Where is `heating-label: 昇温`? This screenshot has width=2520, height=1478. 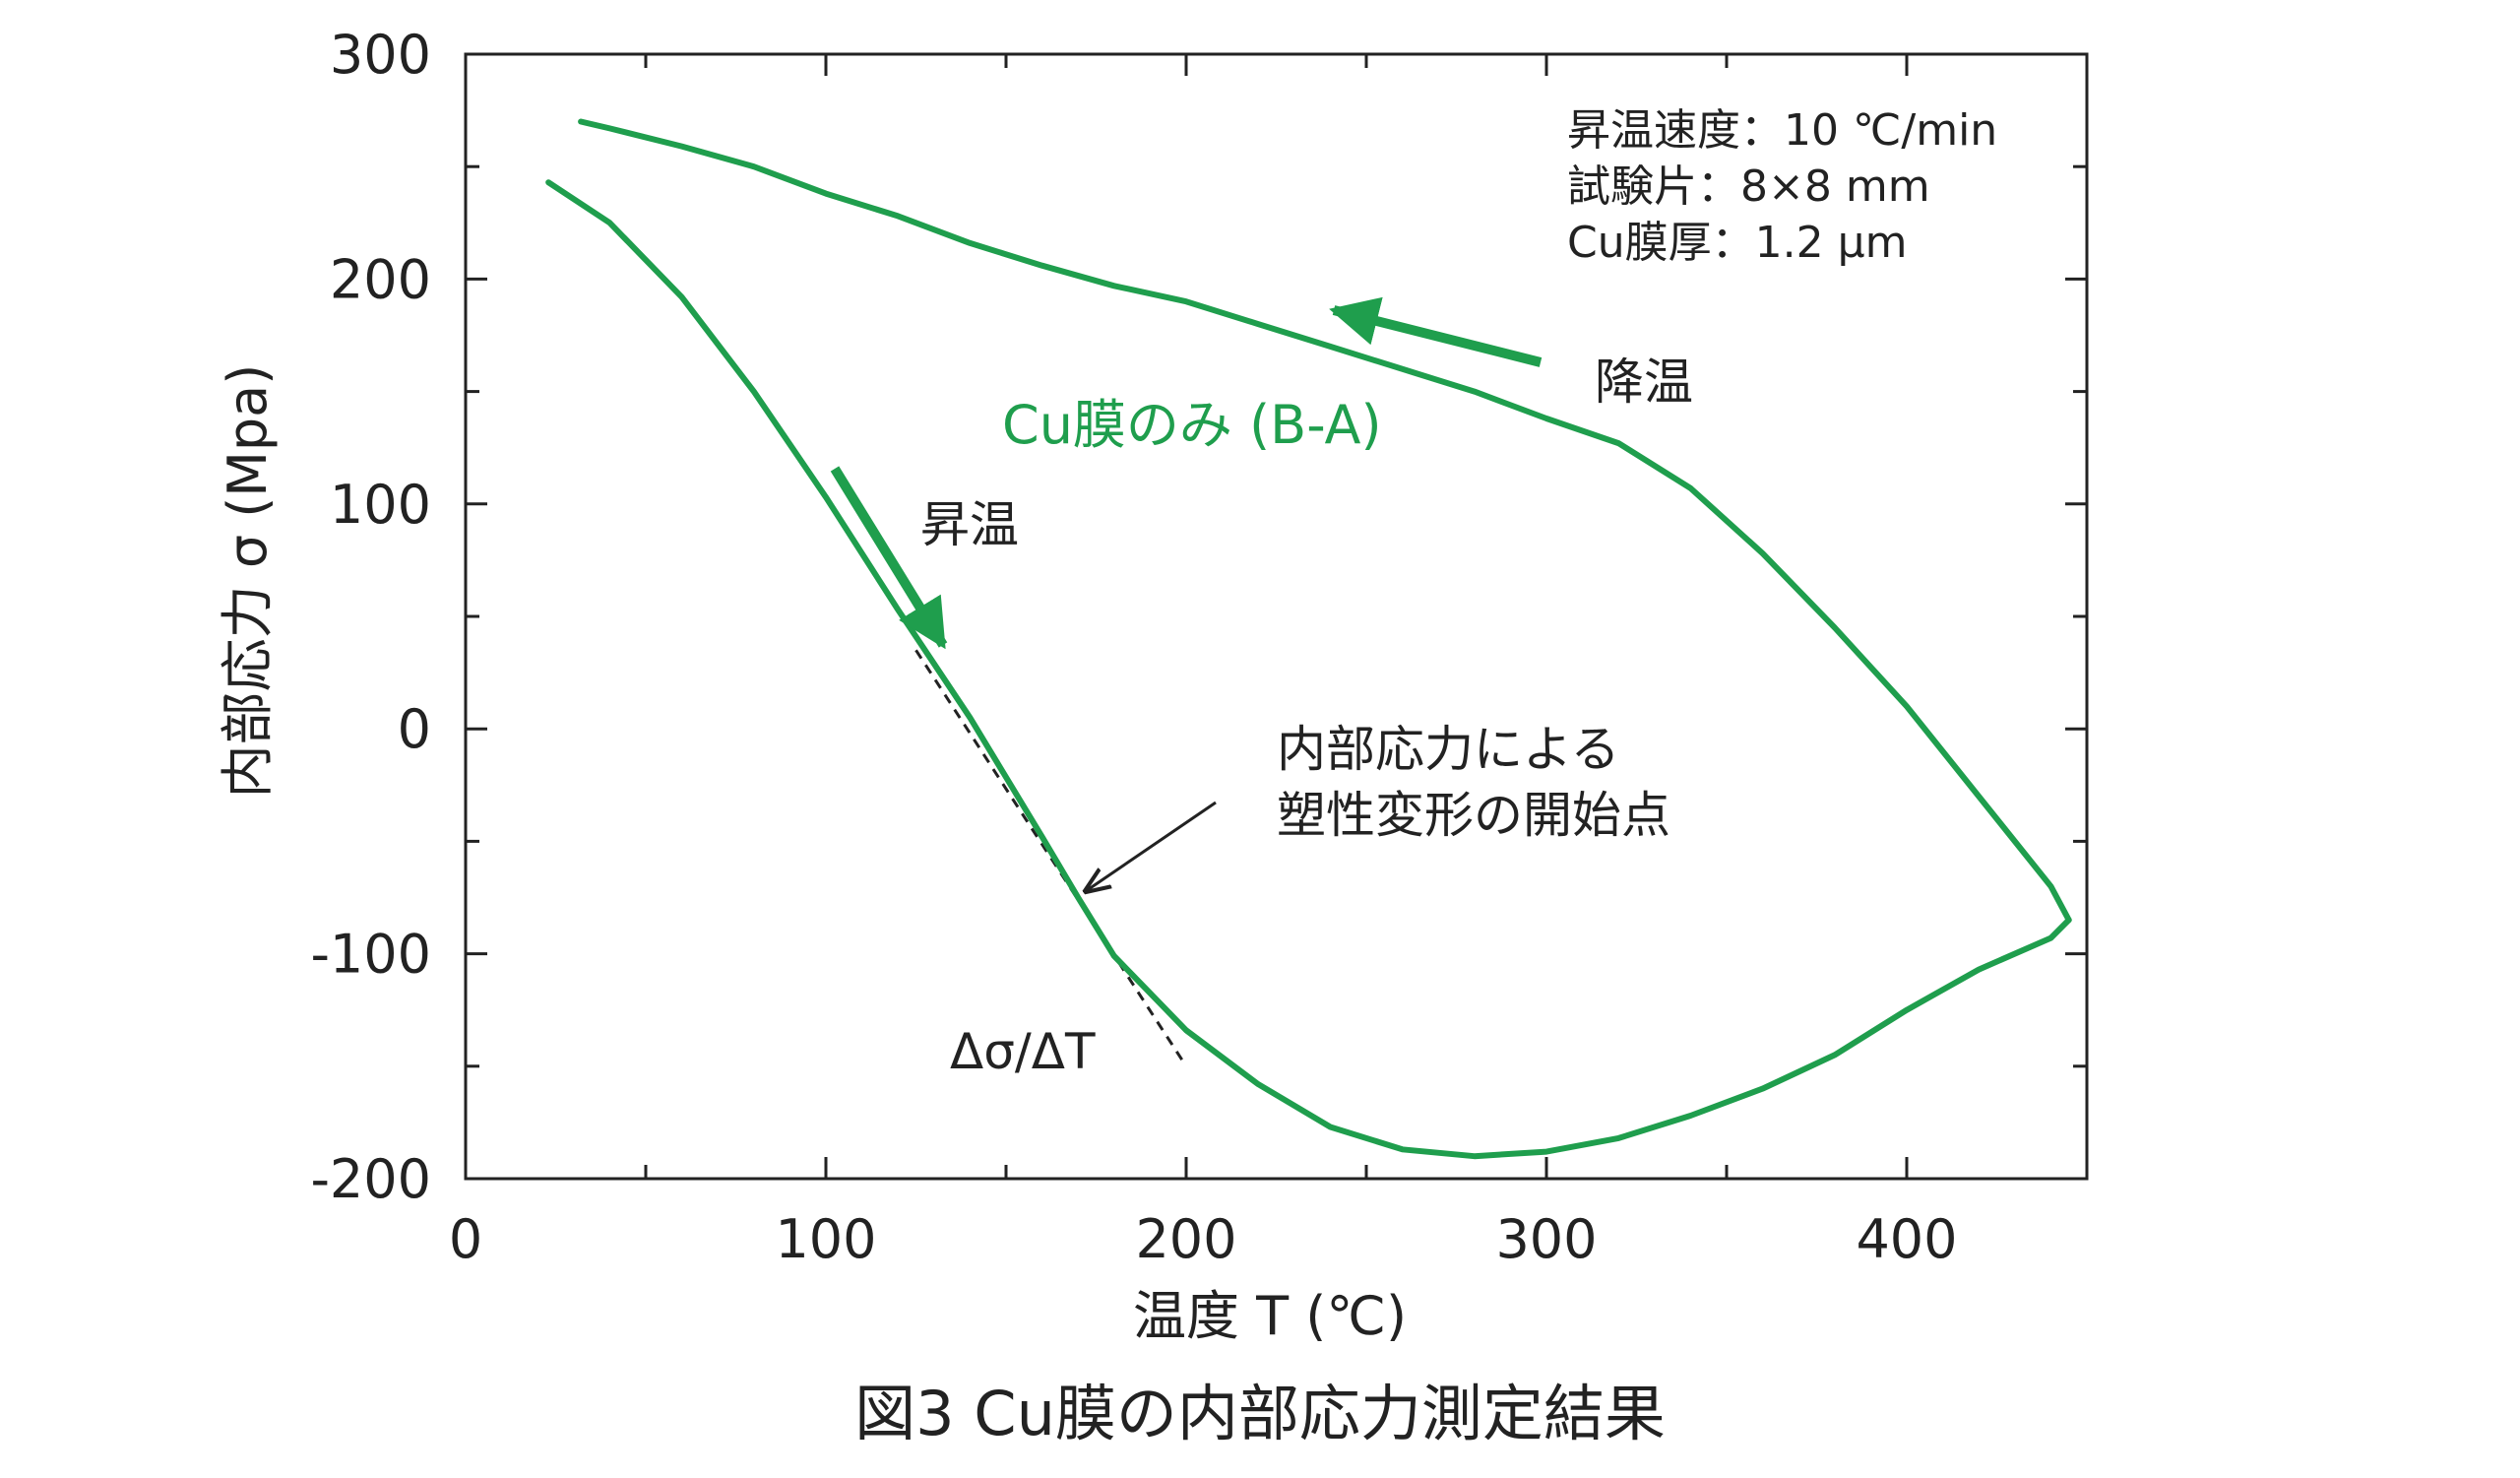
heating-label: 昇温 is located at coordinates (969, 524).